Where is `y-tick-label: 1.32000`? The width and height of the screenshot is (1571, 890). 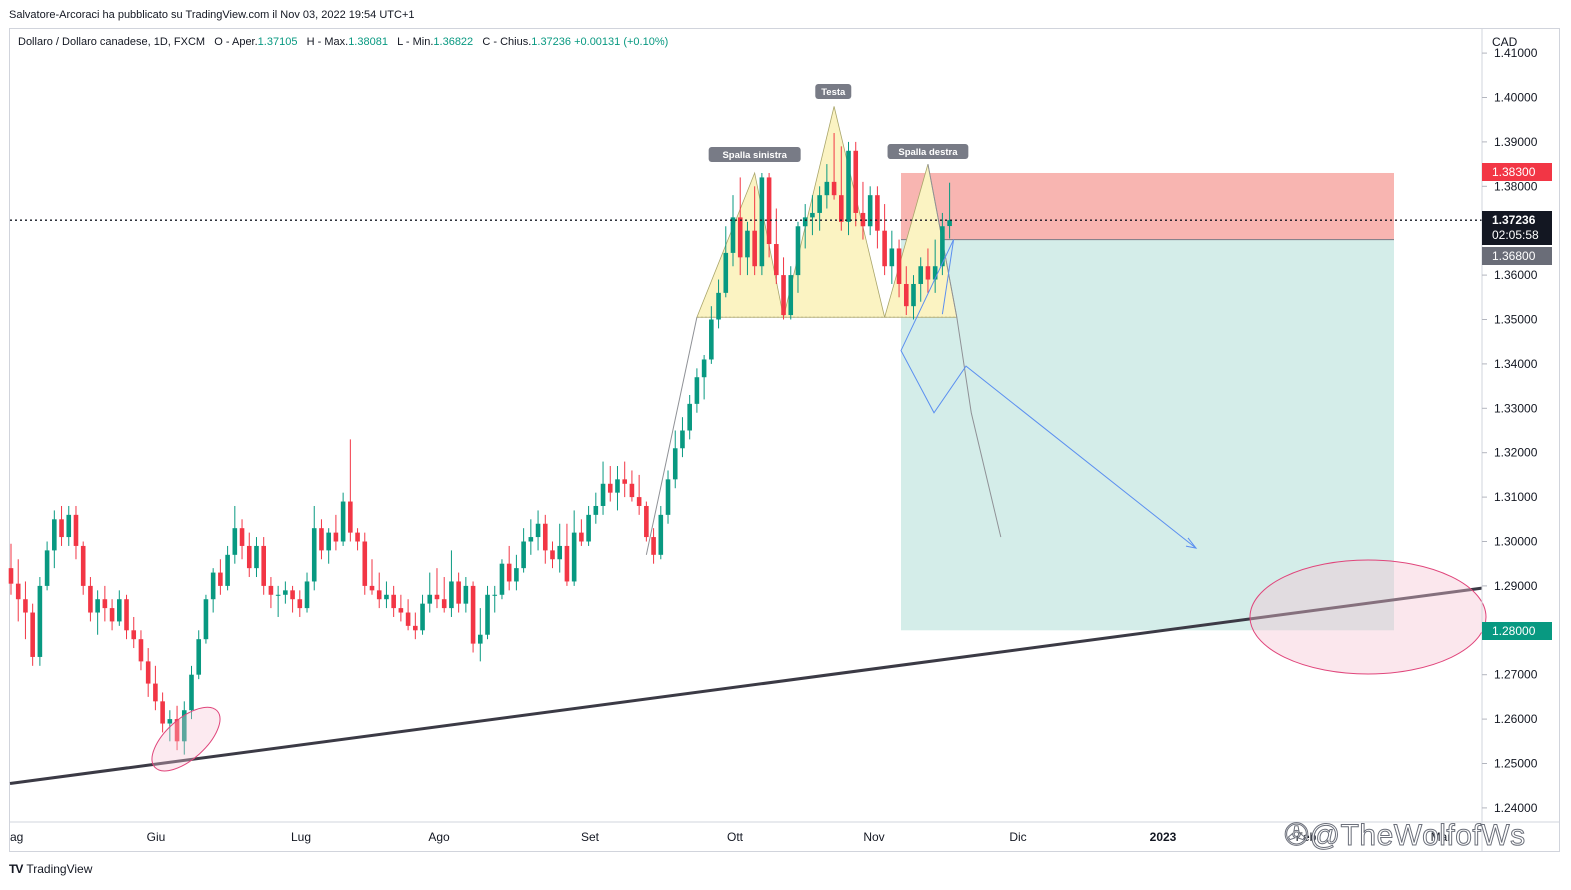 y-tick-label: 1.32000 is located at coordinates (1516, 453).